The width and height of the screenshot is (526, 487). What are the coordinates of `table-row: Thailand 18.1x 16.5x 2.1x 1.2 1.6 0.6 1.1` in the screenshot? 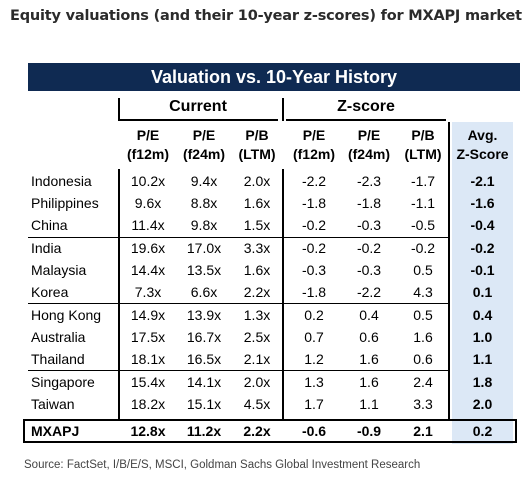 It's located at (263, 359).